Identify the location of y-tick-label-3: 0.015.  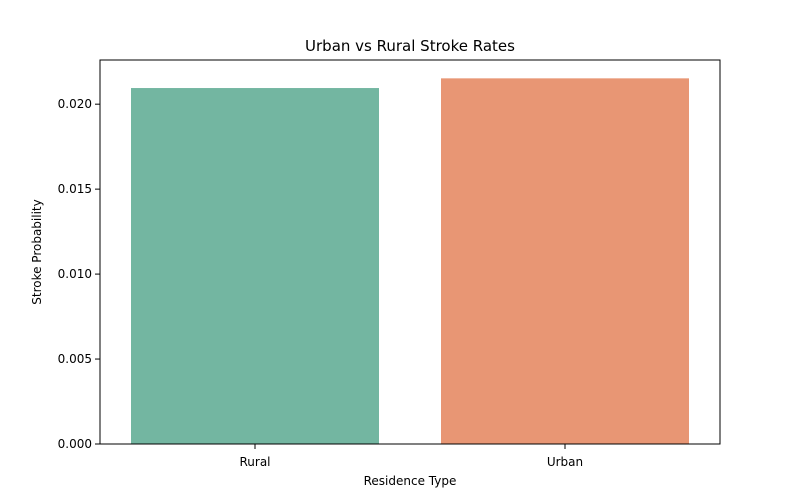
(75, 189).